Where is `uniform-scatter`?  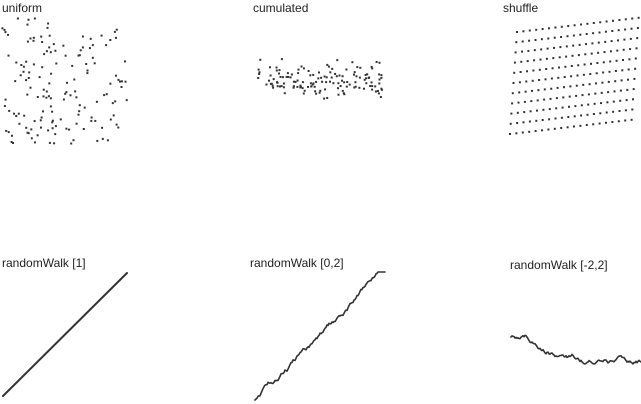 uniform-scatter is located at coordinates (64, 81).